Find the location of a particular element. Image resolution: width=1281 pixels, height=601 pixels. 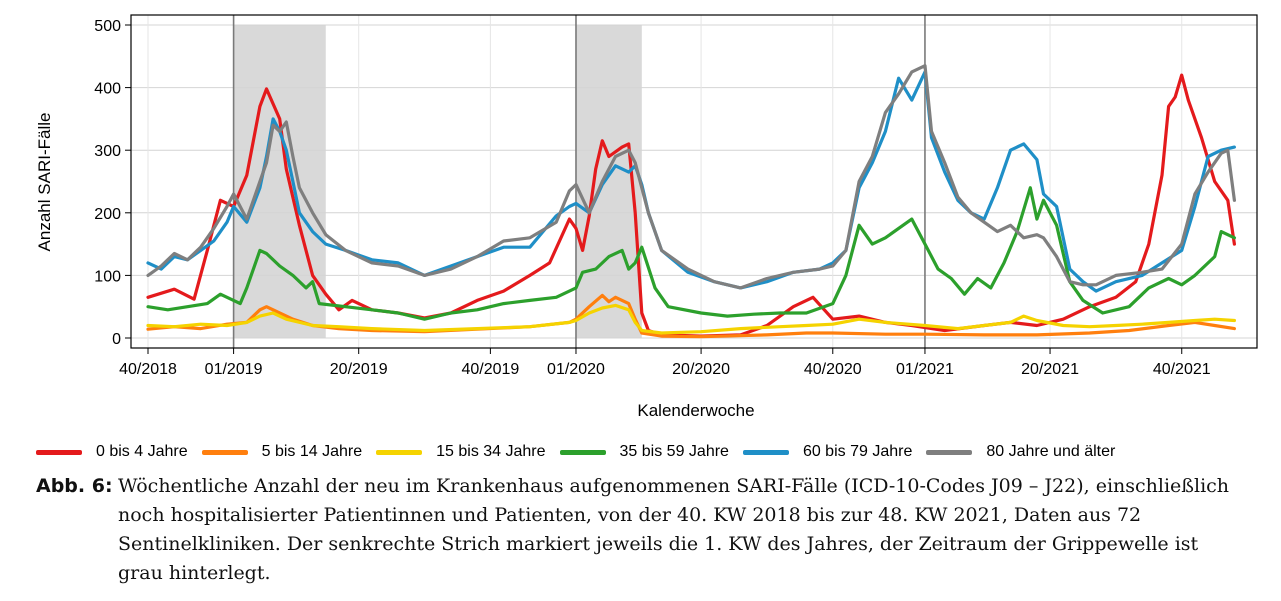

legend-label-2: 5 bis 14 Jahre is located at coordinates (312, 451).